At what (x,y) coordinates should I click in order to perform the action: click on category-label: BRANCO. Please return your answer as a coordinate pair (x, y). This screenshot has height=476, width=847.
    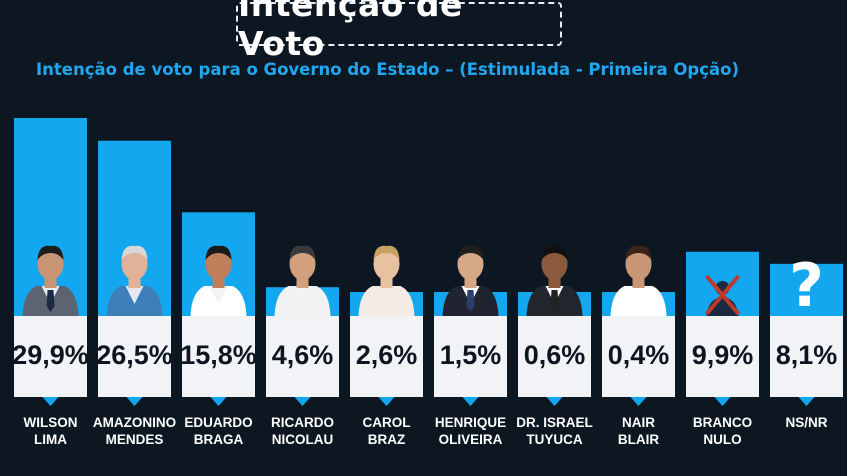
    Looking at the image, I should click on (722, 422).